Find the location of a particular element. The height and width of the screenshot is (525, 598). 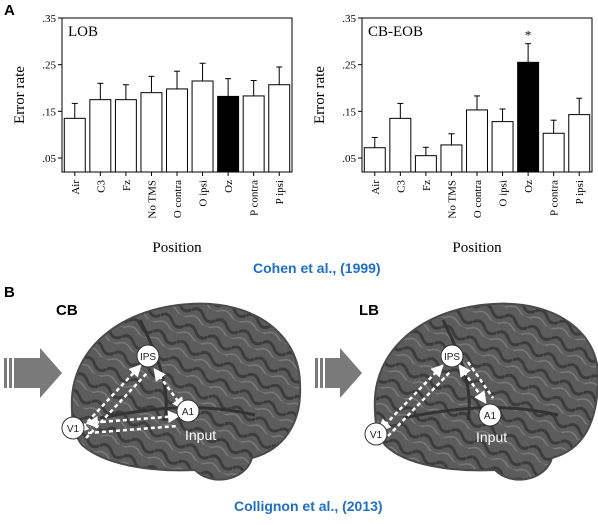

input-arrow-left is located at coordinates (33, 373).